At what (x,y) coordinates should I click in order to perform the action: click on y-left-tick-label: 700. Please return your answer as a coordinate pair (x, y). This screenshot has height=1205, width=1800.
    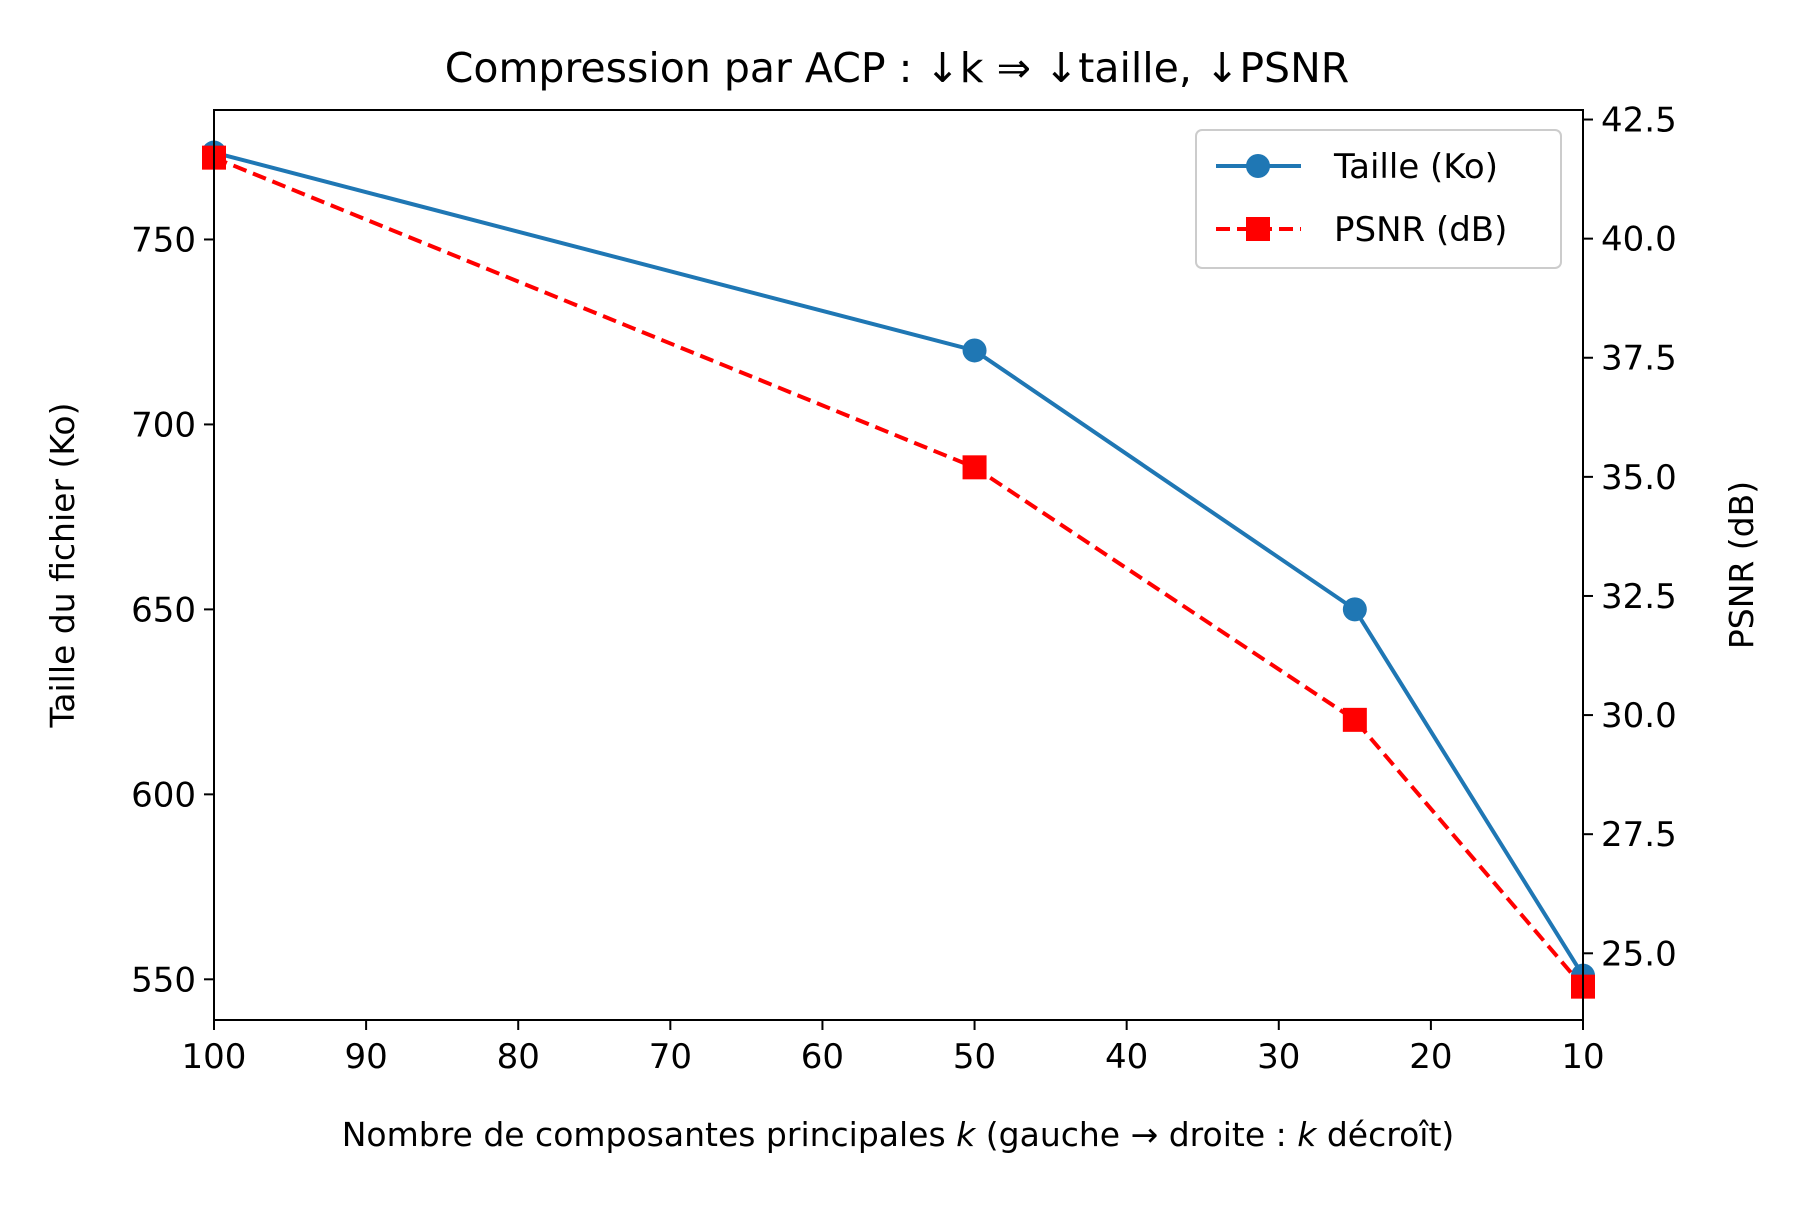
    Looking at the image, I should click on (163, 425).